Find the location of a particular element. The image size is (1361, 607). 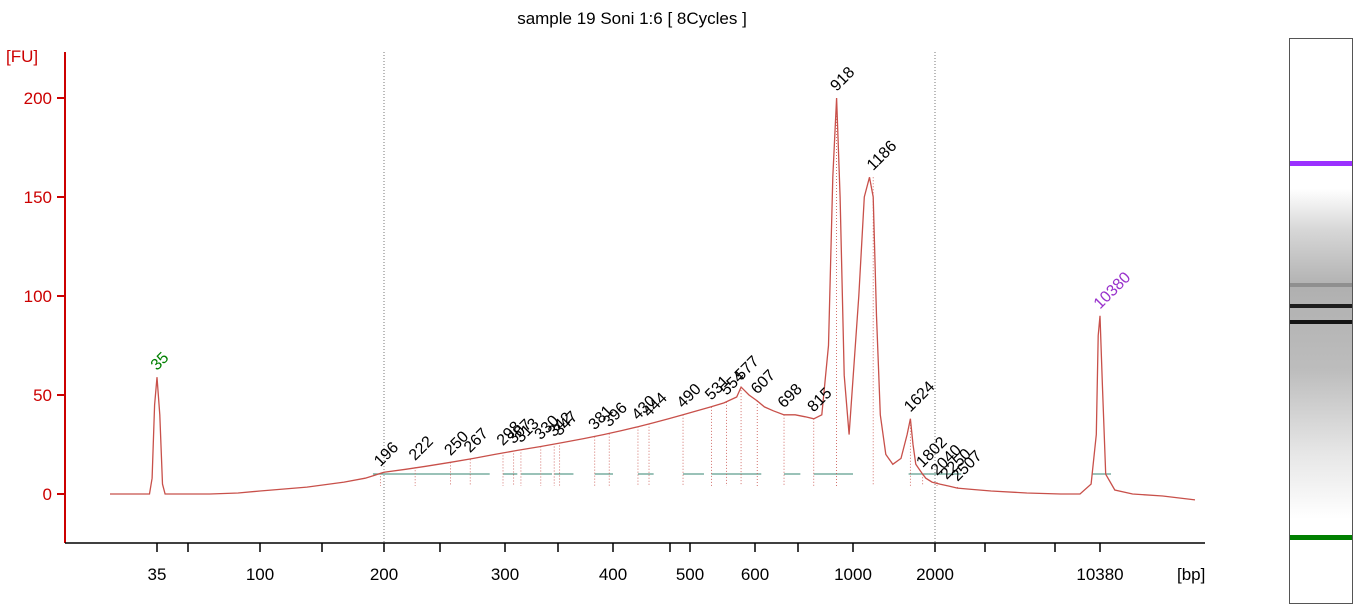

x-tick-label: 300 is located at coordinates (505, 574).